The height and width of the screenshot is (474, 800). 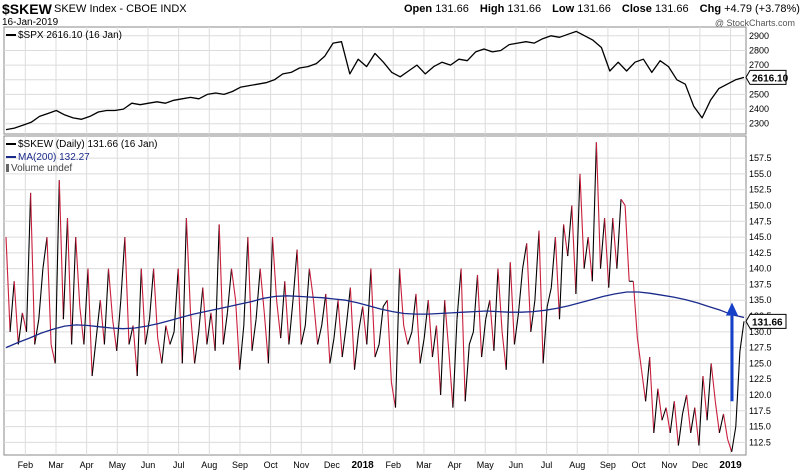 What do you see at coordinates (179, 465) in the screenshot?
I see `x-tick-label: Jul` at bounding box center [179, 465].